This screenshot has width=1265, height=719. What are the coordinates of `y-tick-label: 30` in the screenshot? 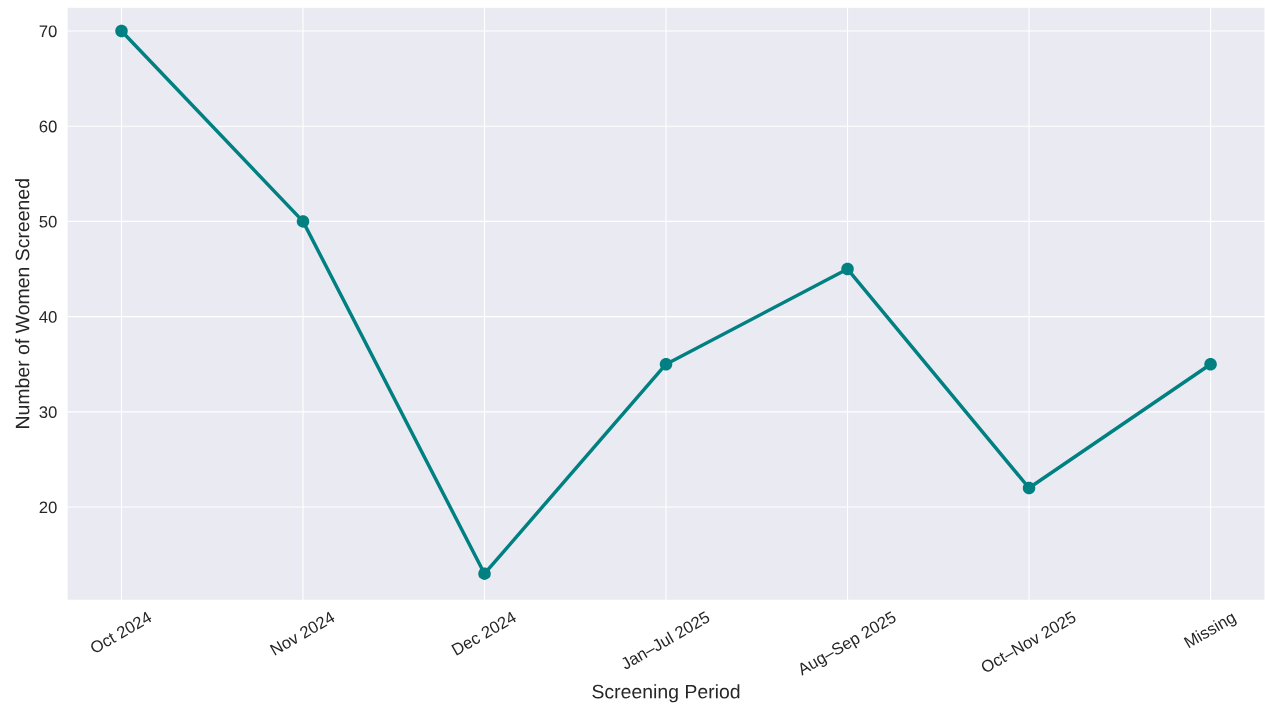 It's located at (48, 412).